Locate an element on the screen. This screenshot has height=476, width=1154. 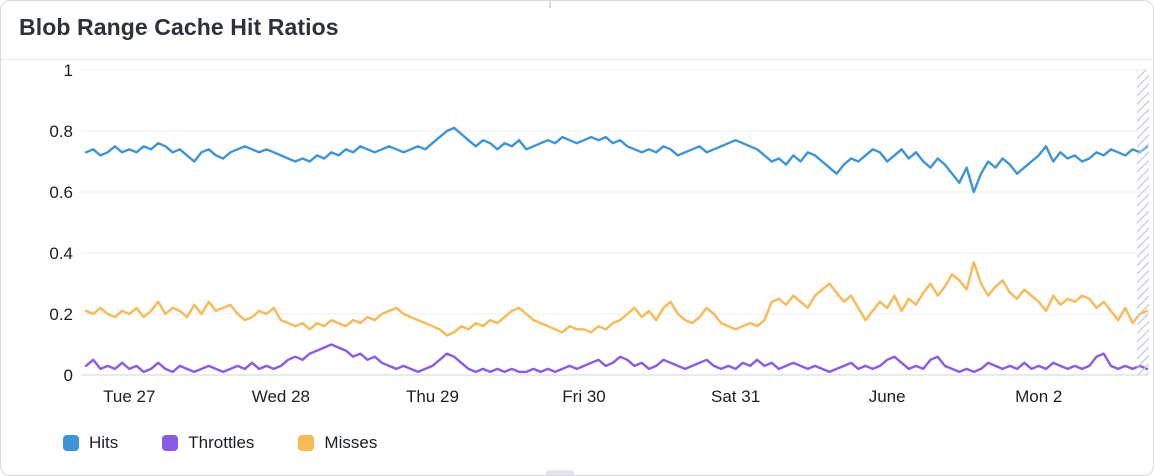
legend-label-hits: Hits is located at coordinates (104, 442).